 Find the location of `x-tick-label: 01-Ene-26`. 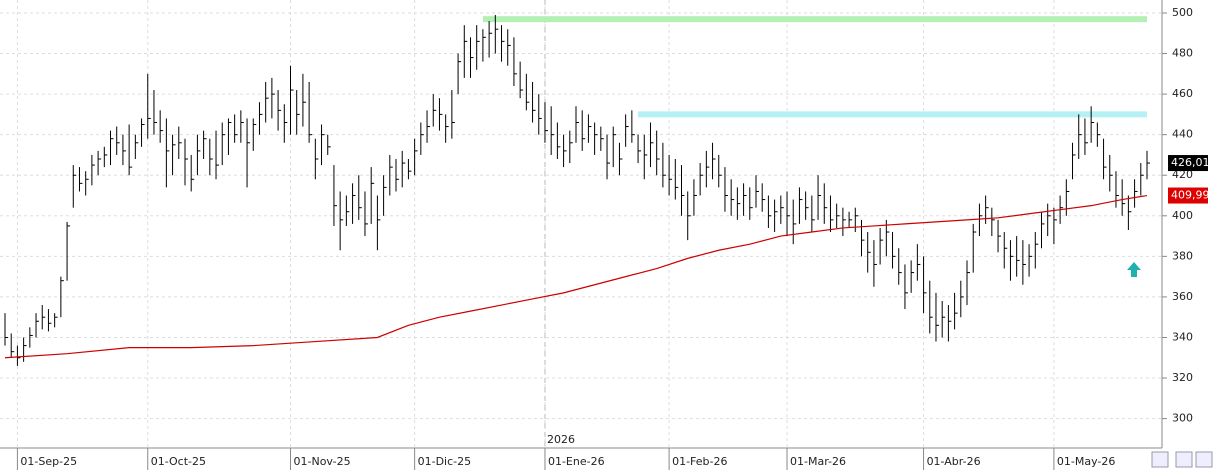

x-tick-label: 01-Ene-26 is located at coordinates (576, 461).